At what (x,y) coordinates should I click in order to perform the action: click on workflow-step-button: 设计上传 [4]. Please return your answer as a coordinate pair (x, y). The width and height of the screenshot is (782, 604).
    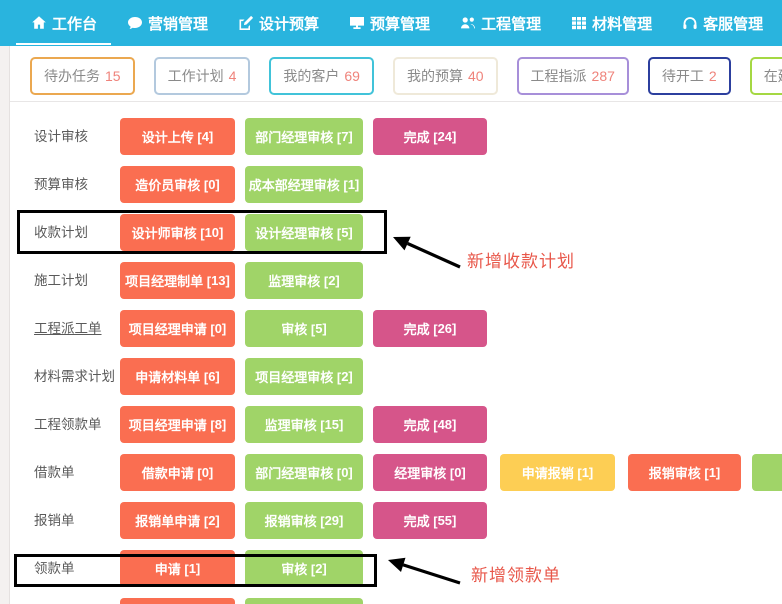
    Looking at the image, I should click on (177, 136).